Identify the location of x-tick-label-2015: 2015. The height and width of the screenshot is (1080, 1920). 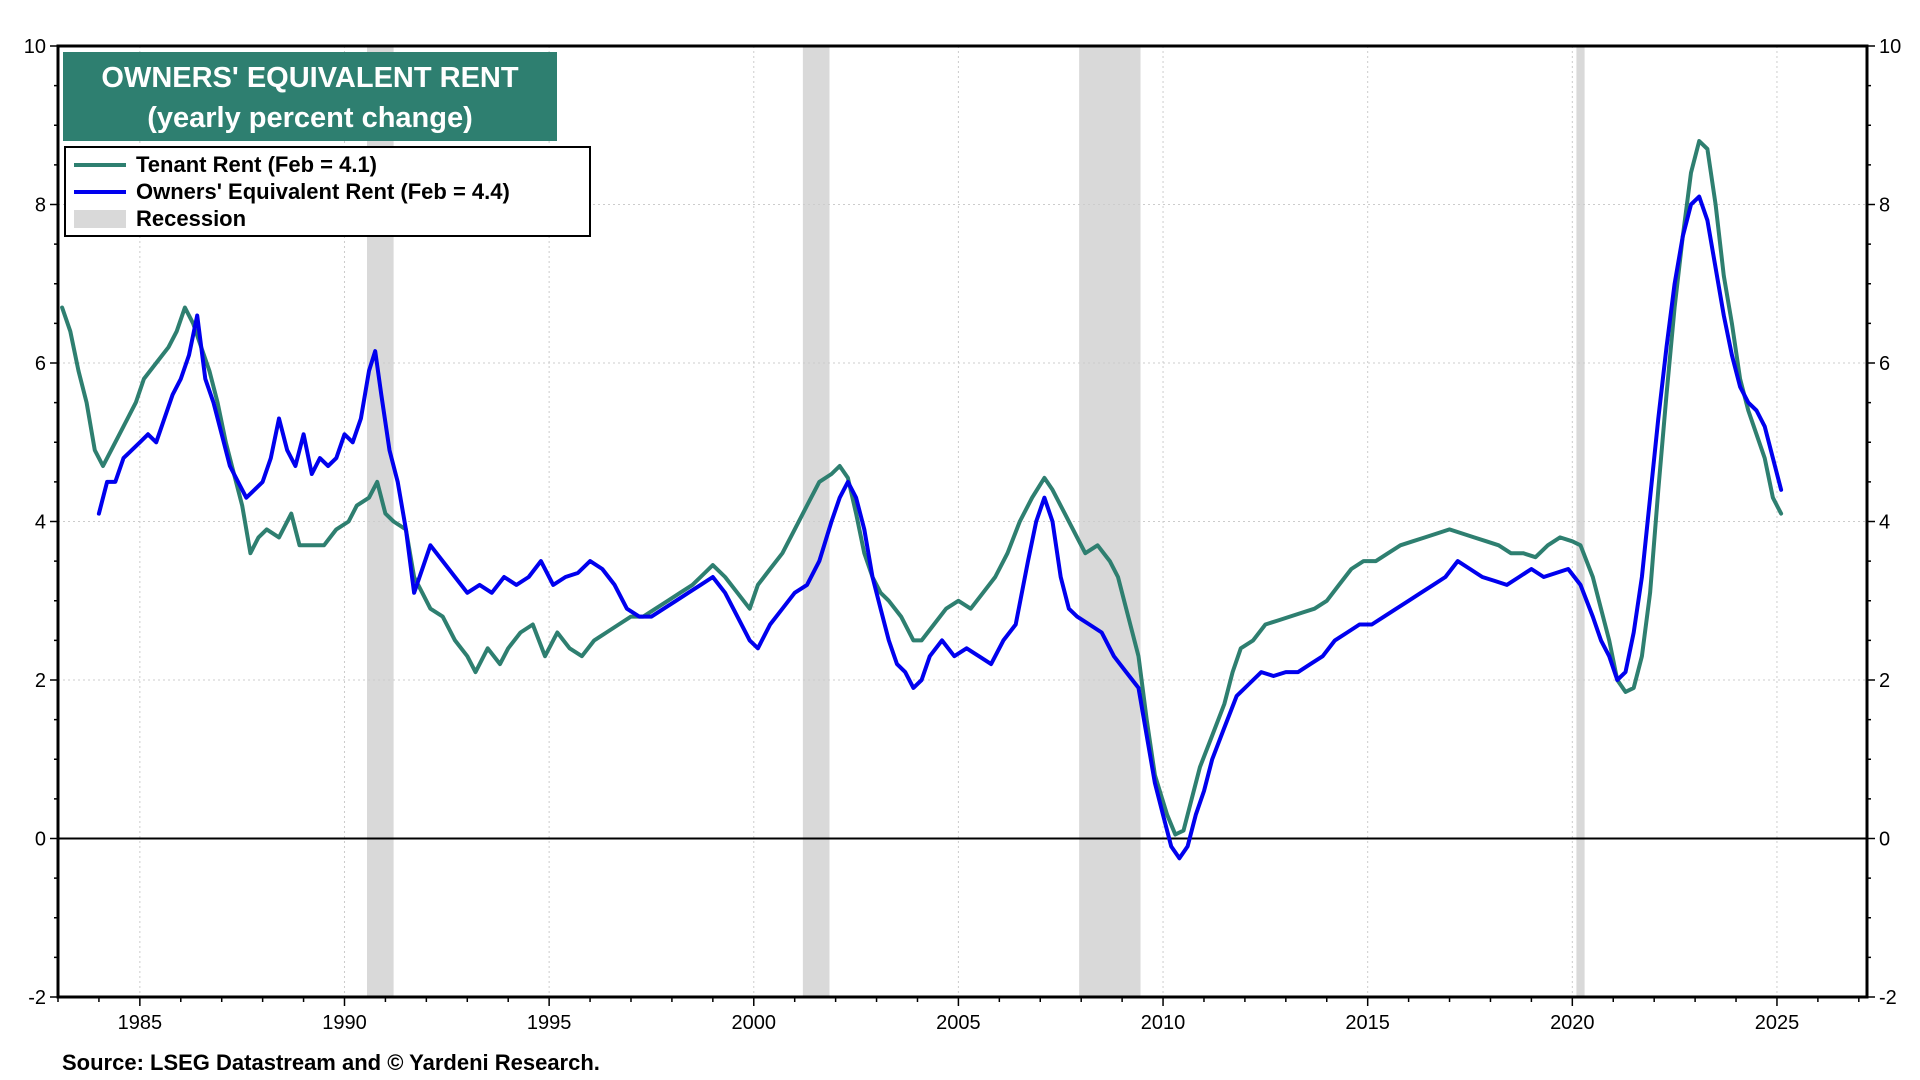
(1367, 1023).